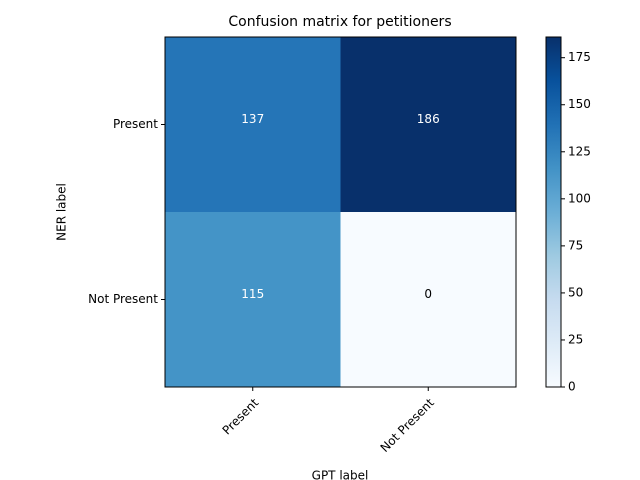 This screenshot has width=640, height=480. Describe the element at coordinates (252, 119) in the screenshot. I see `cell-label: 137` at that location.